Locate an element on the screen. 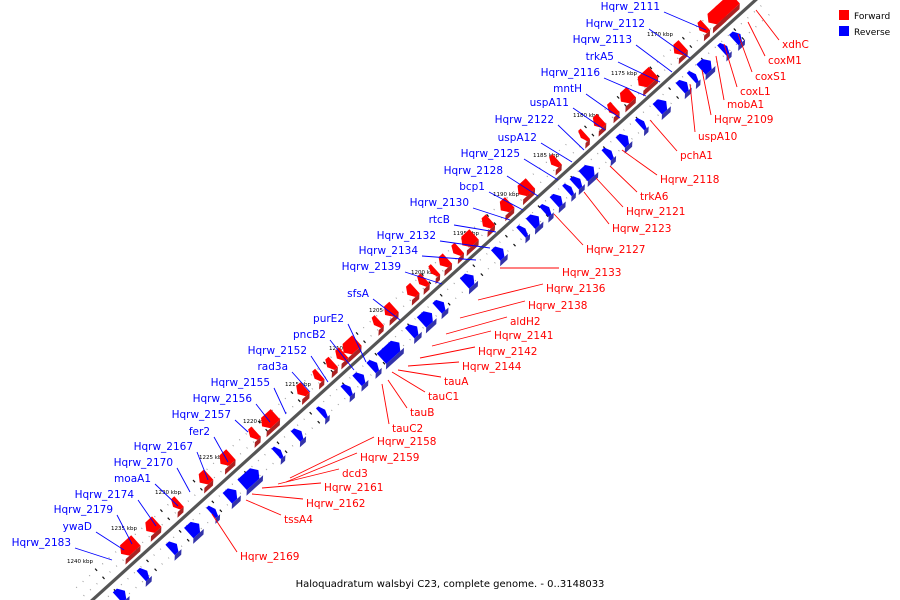 The height and width of the screenshot is (600, 900). gene-label-dcd3: dcd3 is located at coordinates (355, 474).